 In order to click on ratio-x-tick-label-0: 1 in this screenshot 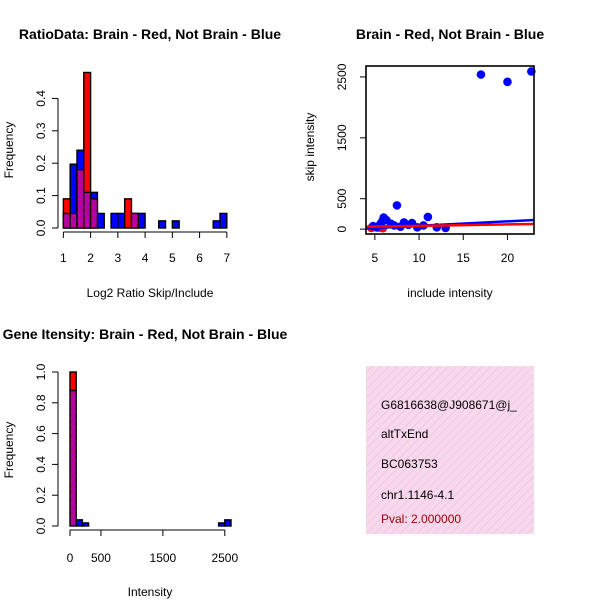, I will do `click(63, 258)`.